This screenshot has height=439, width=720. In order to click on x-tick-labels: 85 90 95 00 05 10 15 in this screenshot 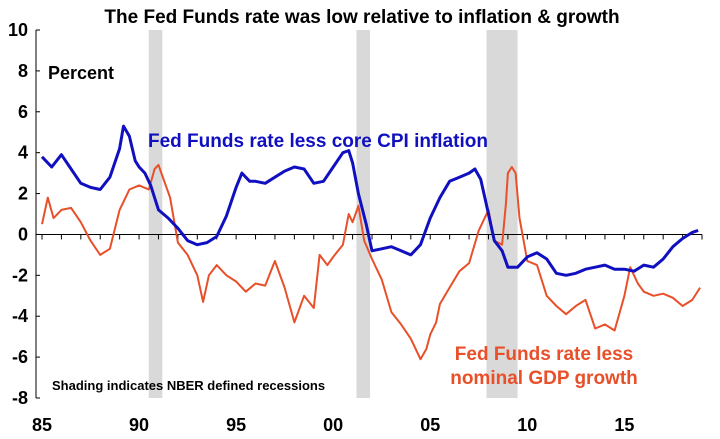, I will do `click(333, 425)`.